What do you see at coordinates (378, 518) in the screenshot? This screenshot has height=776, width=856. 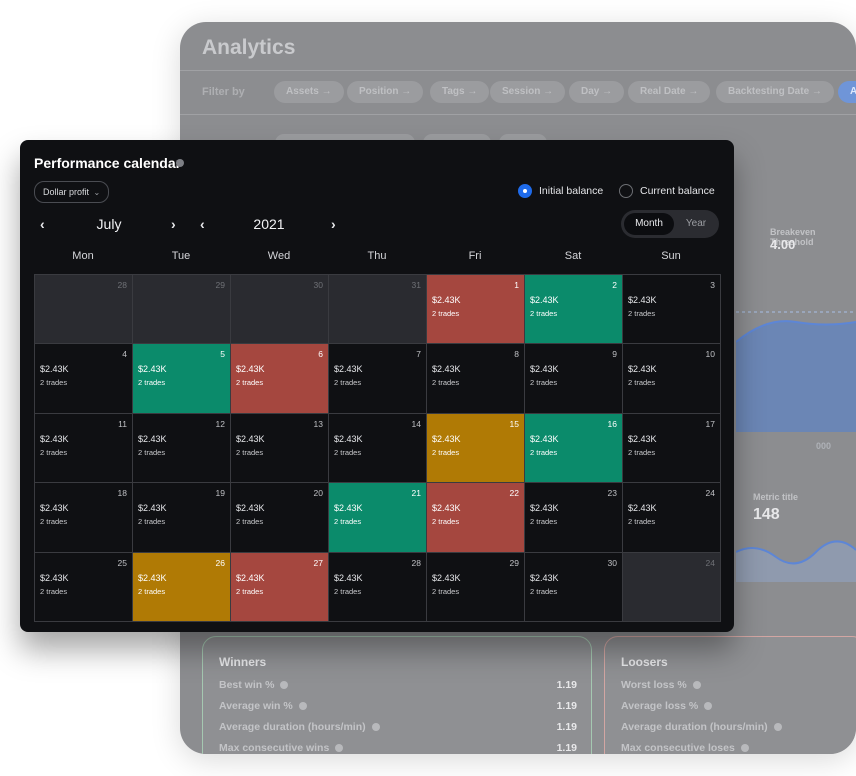 I see `calendar-day-cell: 21 $2.43K 2 trades` at bounding box center [378, 518].